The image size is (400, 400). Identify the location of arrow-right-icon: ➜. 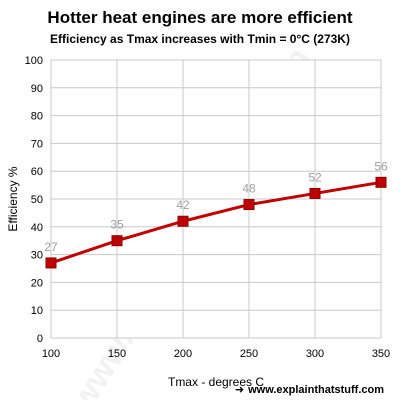
(239, 390).